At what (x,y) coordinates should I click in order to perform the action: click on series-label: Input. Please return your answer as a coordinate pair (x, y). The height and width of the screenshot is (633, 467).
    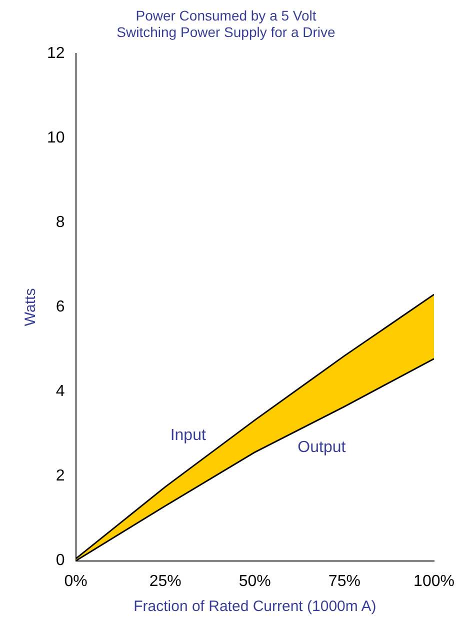
    Looking at the image, I should click on (188, 435).